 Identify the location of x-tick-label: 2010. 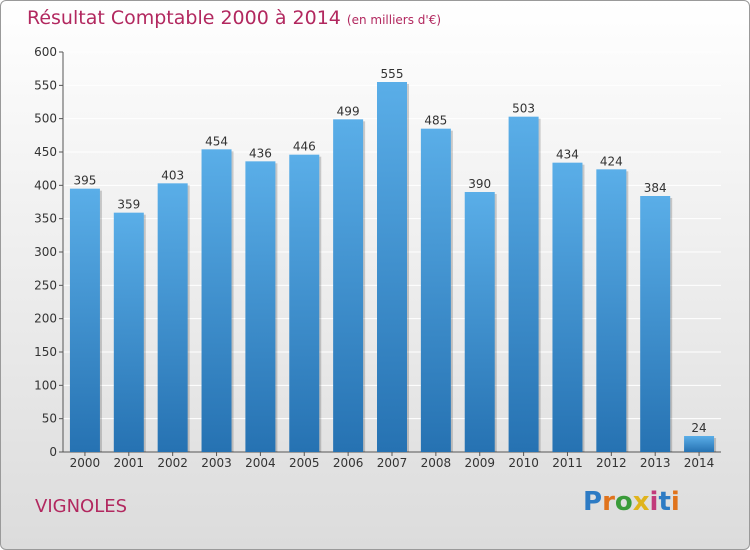
(523, 463).